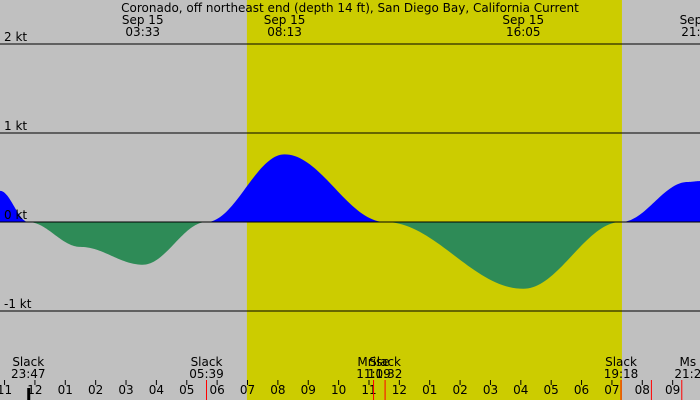  I want to click on bottom-event-label: Mrise, so click(373, 362).